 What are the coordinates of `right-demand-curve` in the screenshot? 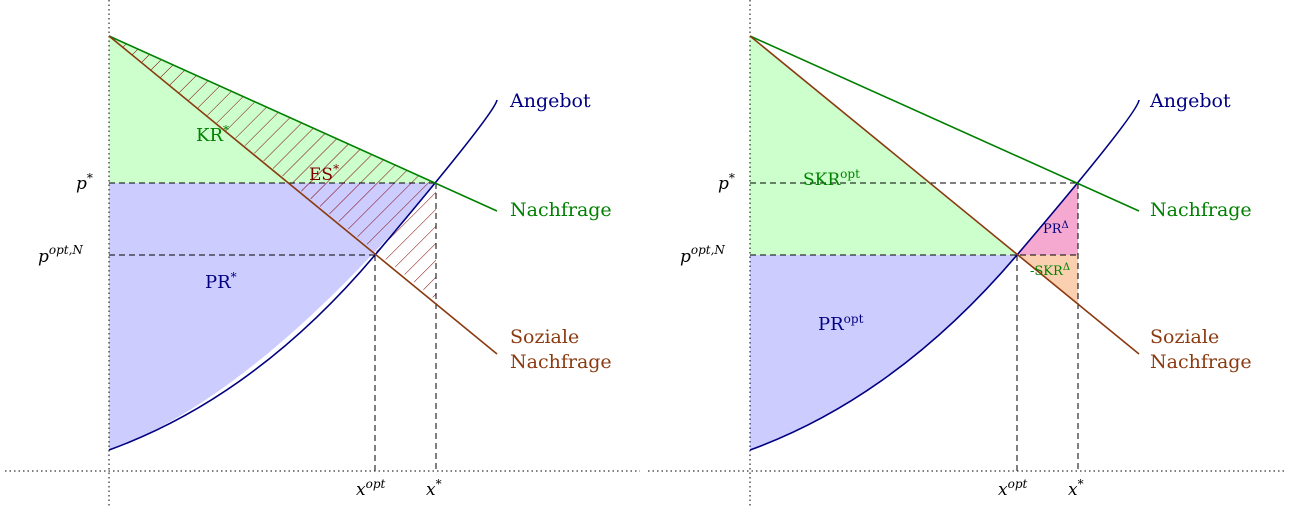 It's located at (944, 123).